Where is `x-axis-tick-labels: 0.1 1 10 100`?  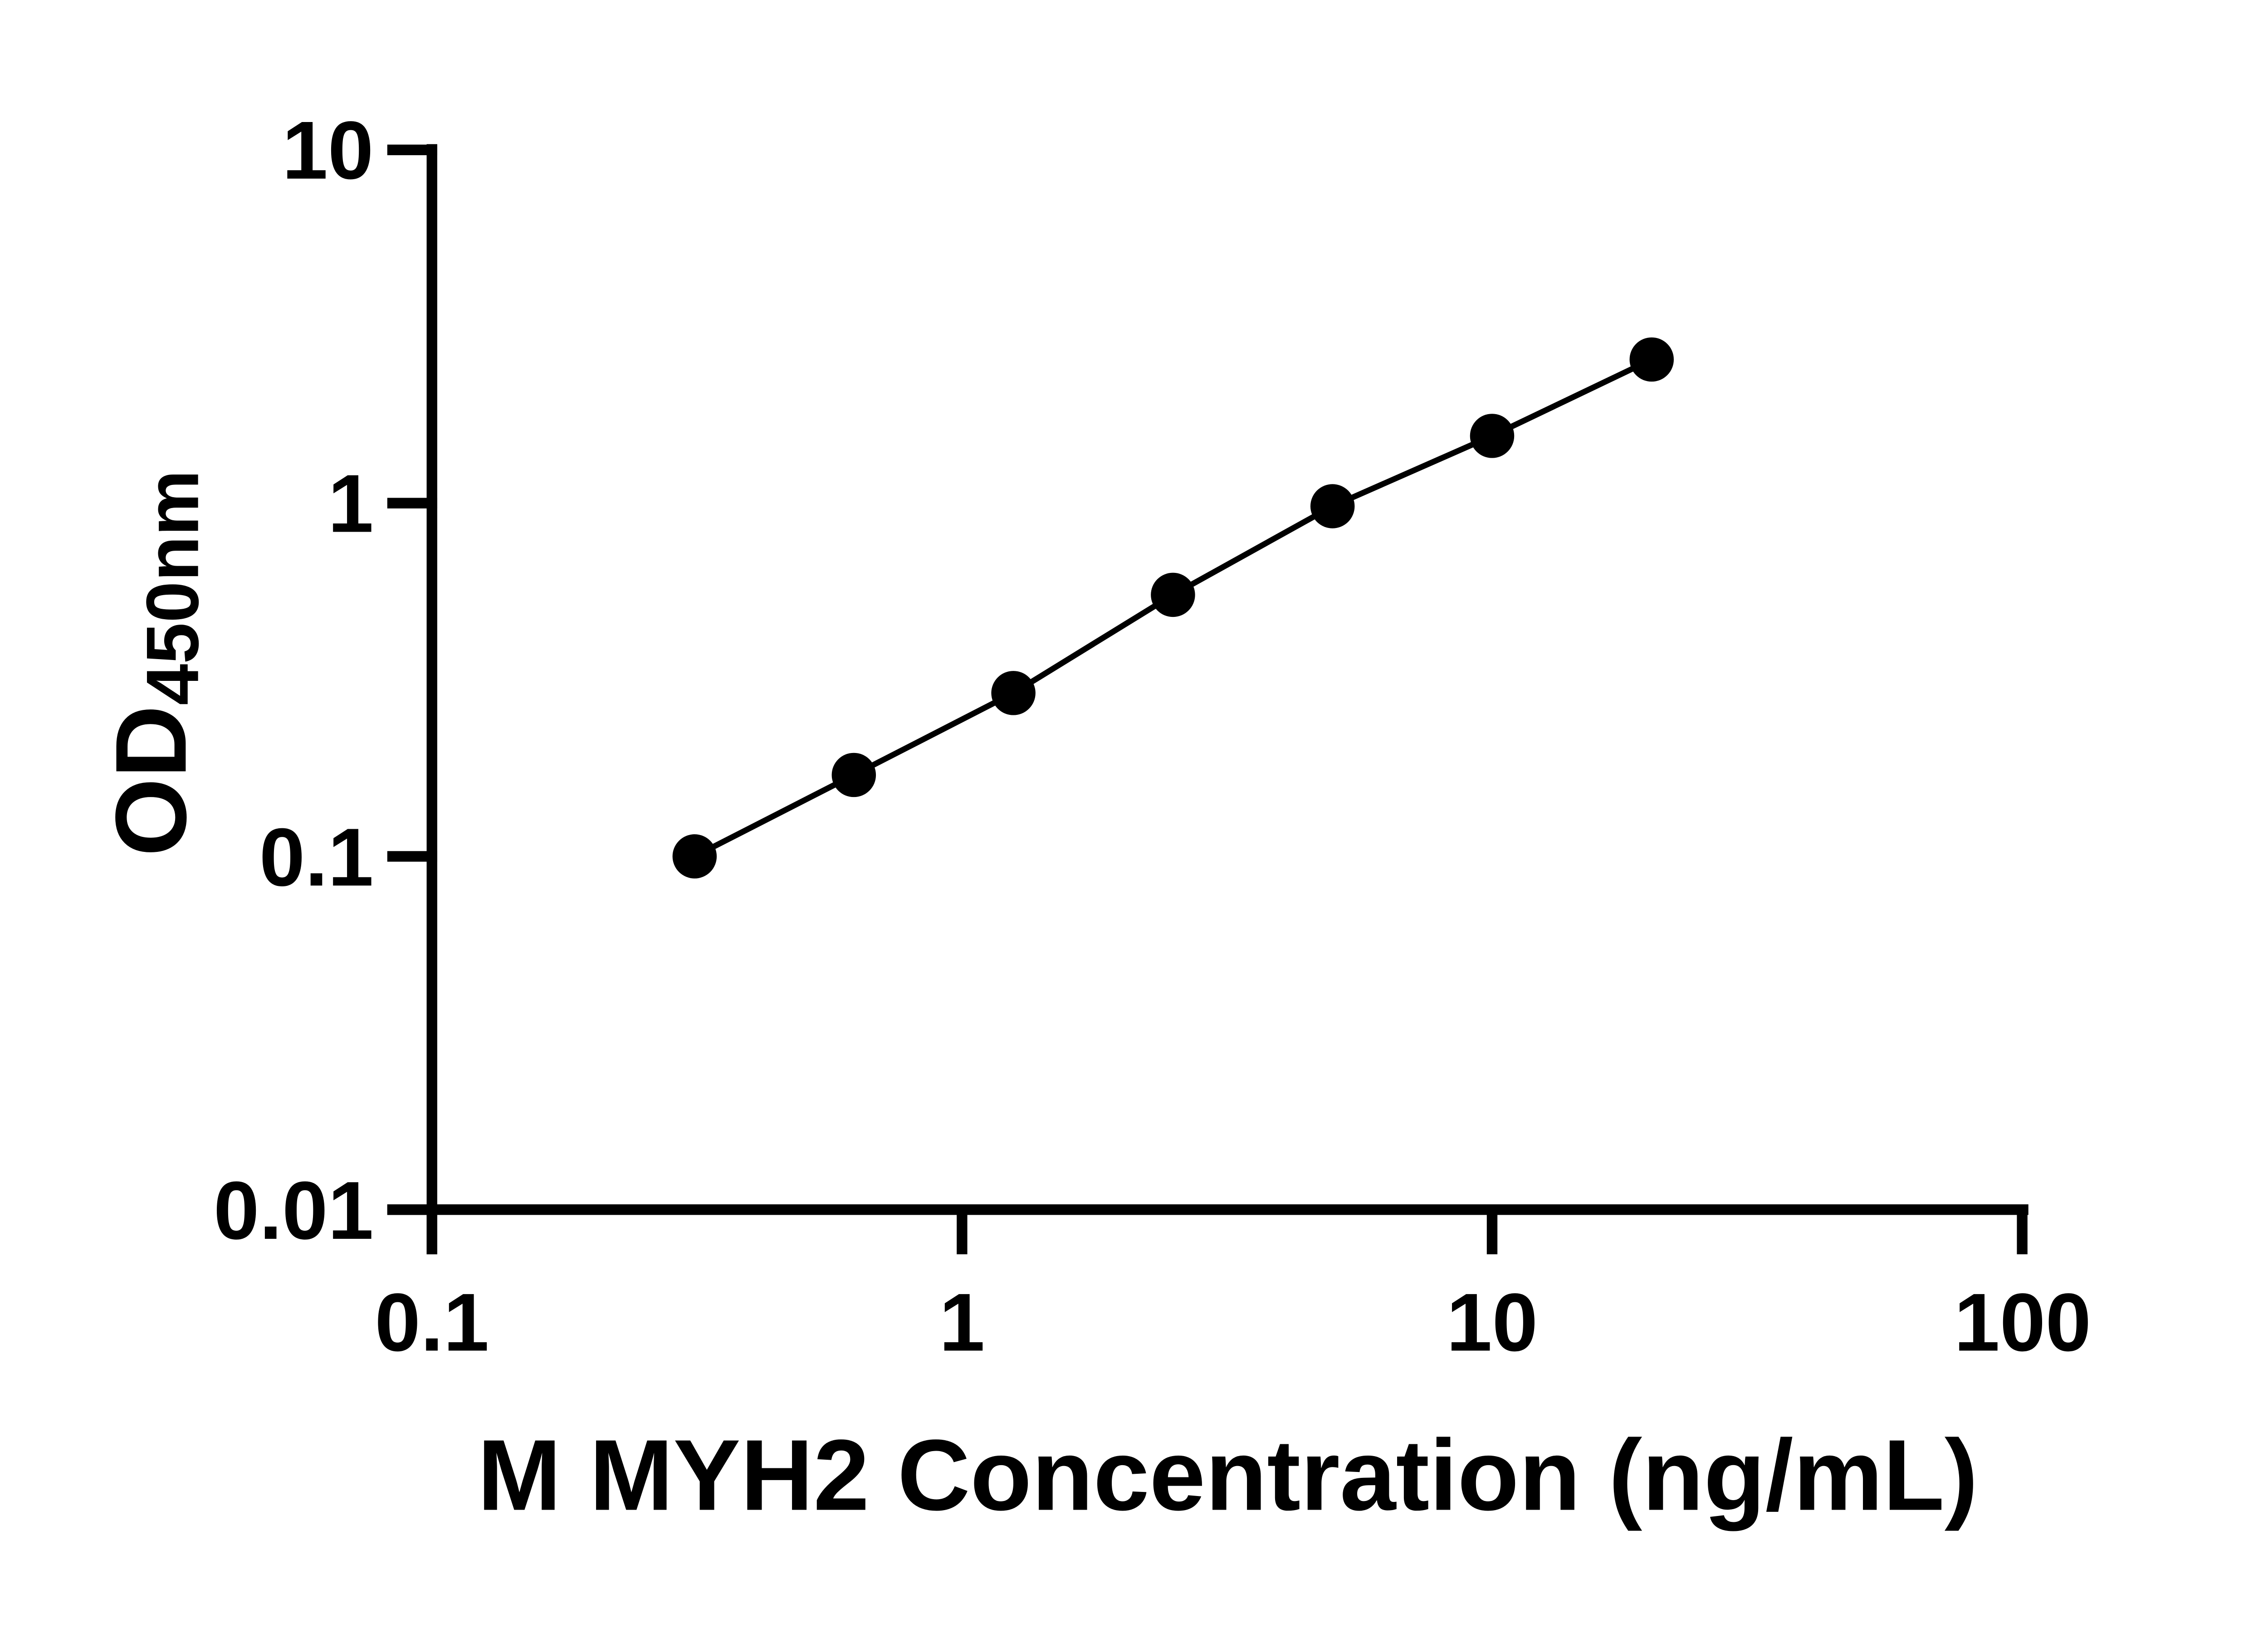 x-axis-tick-labels: 0.1 1 10 100 is located at coordinates (1233, 1323).